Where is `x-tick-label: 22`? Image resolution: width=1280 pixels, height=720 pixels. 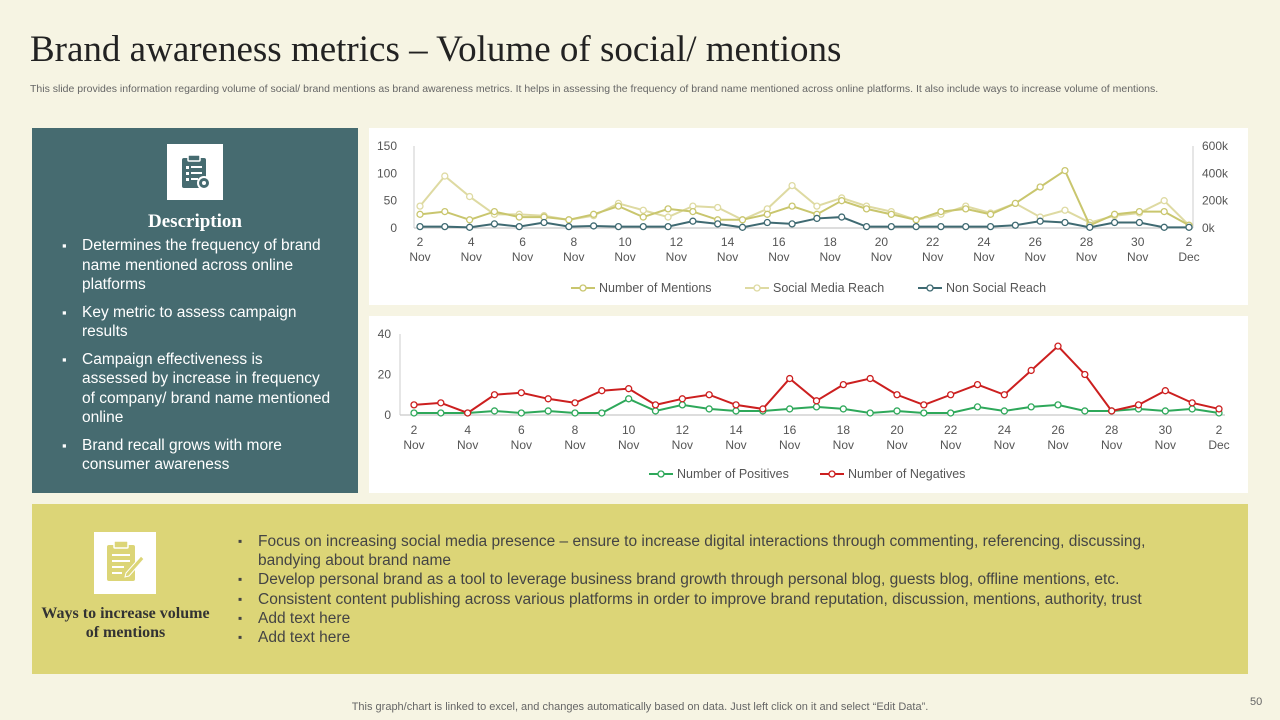 x-tick-label: 22 is located at coordinates (951, 430).